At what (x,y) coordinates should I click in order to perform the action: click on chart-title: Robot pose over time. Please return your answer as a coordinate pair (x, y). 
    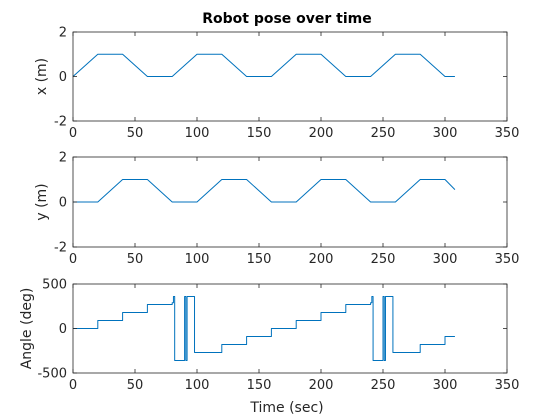
    Looking at the image, I should click on (287, 19).